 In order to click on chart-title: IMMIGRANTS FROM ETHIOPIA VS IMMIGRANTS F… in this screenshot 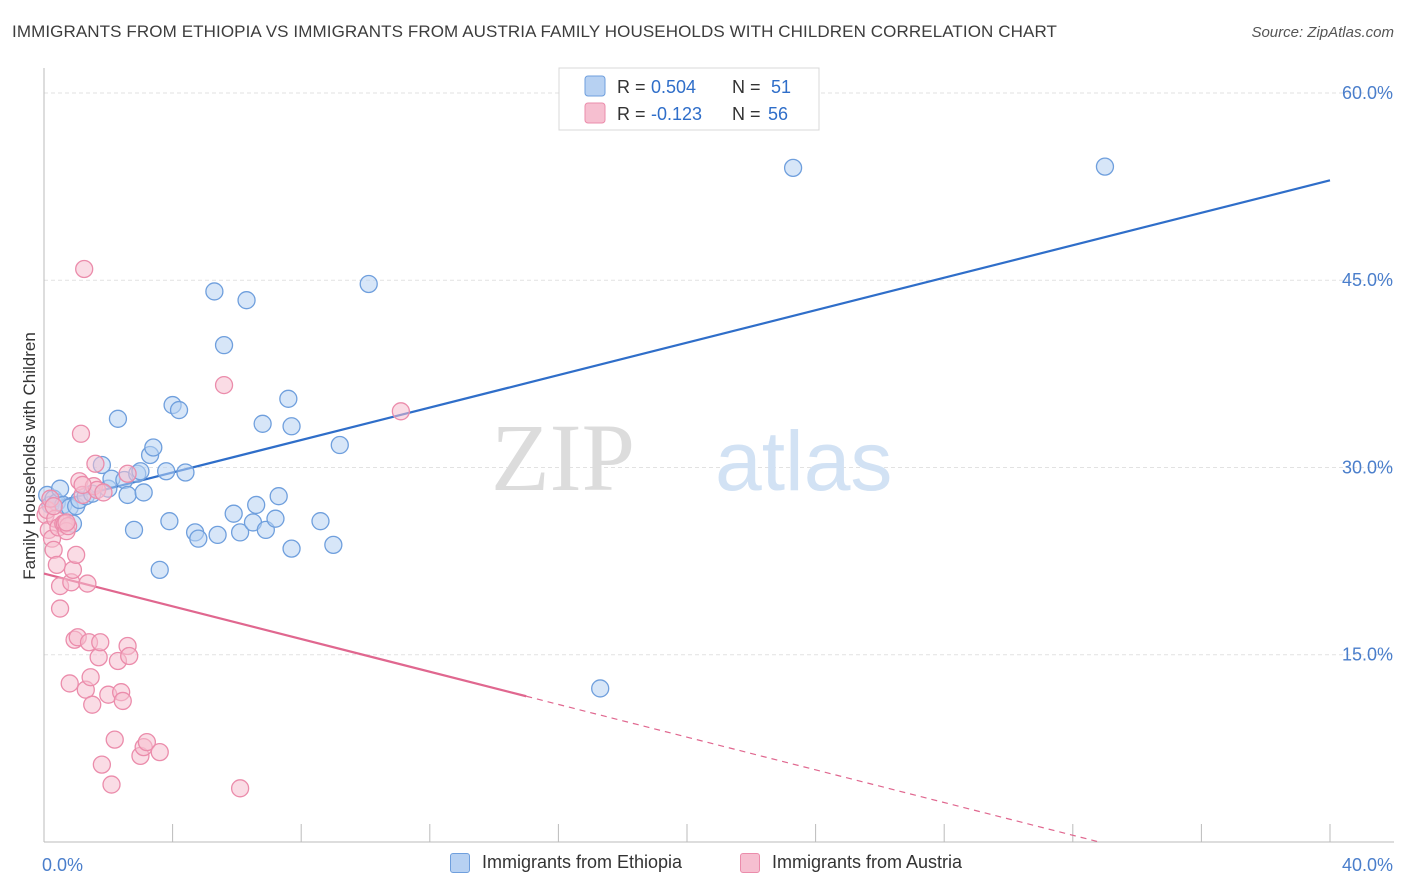, I will do `click(534, 31)`.